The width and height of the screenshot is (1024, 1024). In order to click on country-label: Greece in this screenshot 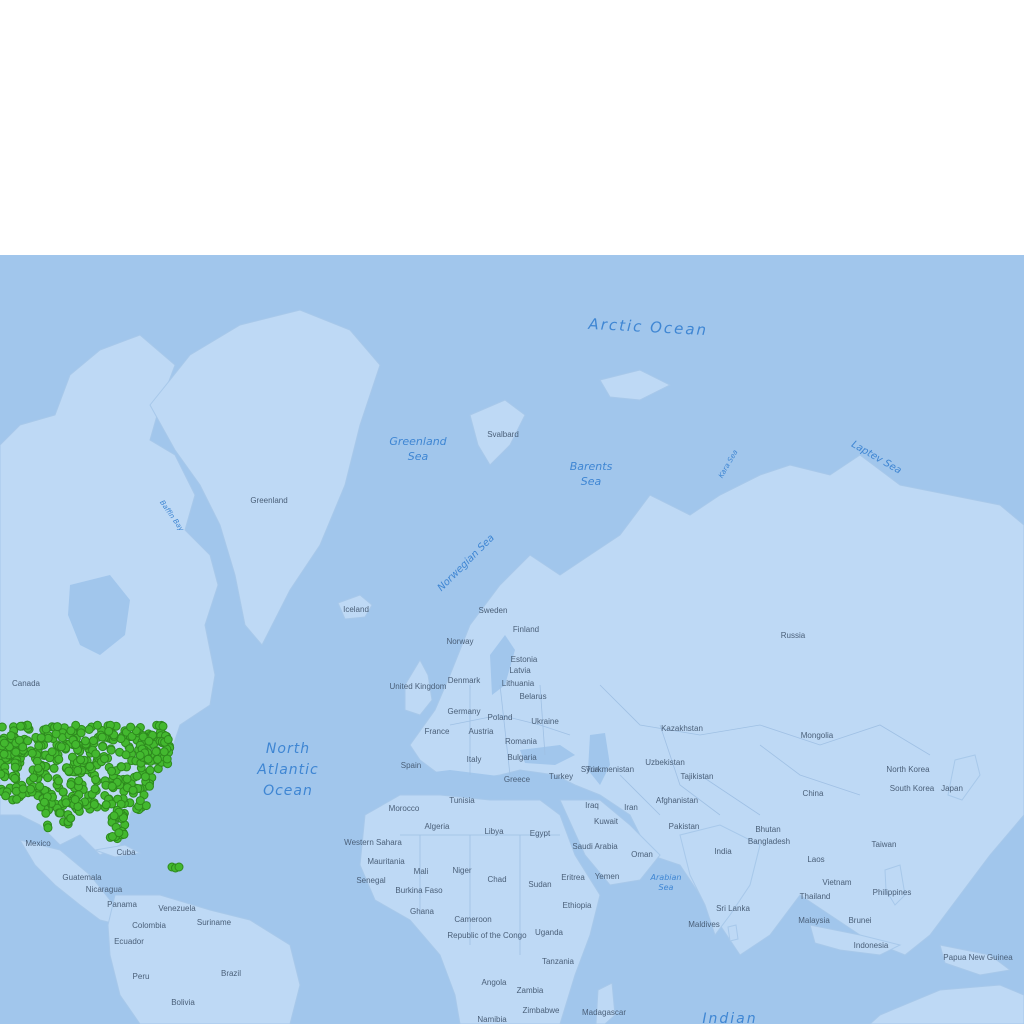, I will do `click(517, 779)`.